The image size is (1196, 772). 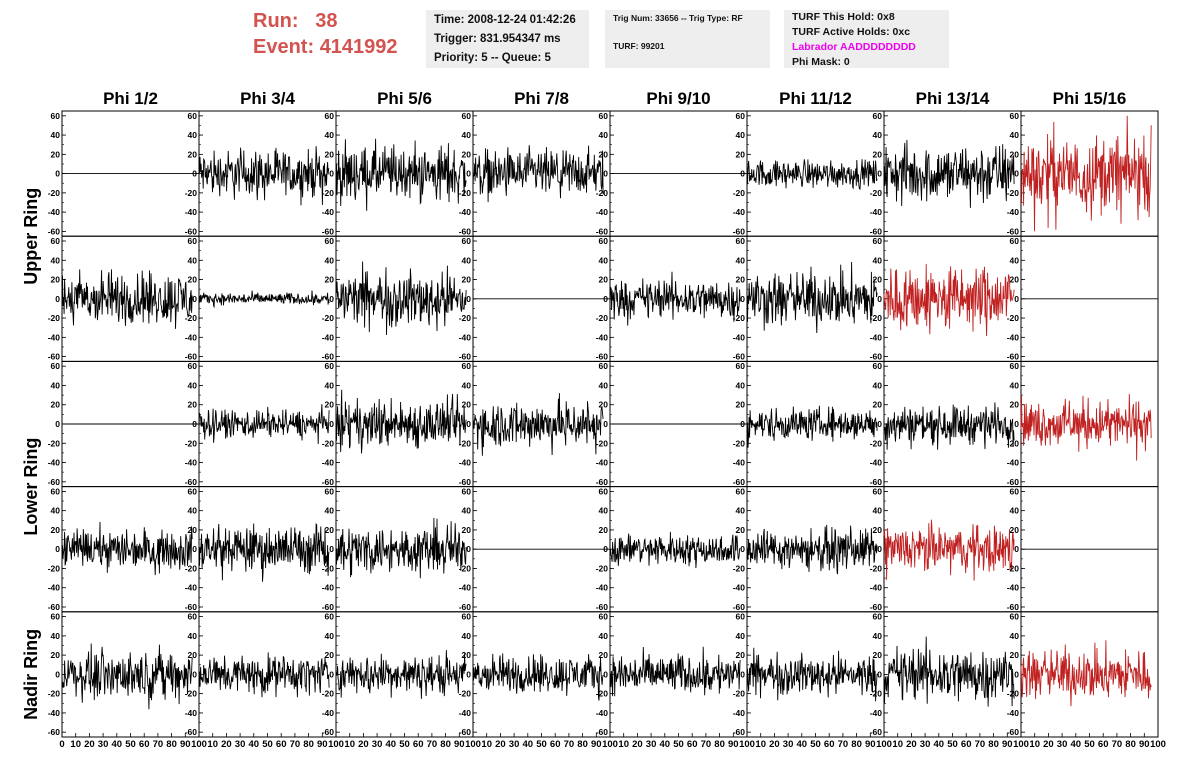 I want to click on turf-active-line: TURF Active Holds: 0xc, so click(x=851, y=32).